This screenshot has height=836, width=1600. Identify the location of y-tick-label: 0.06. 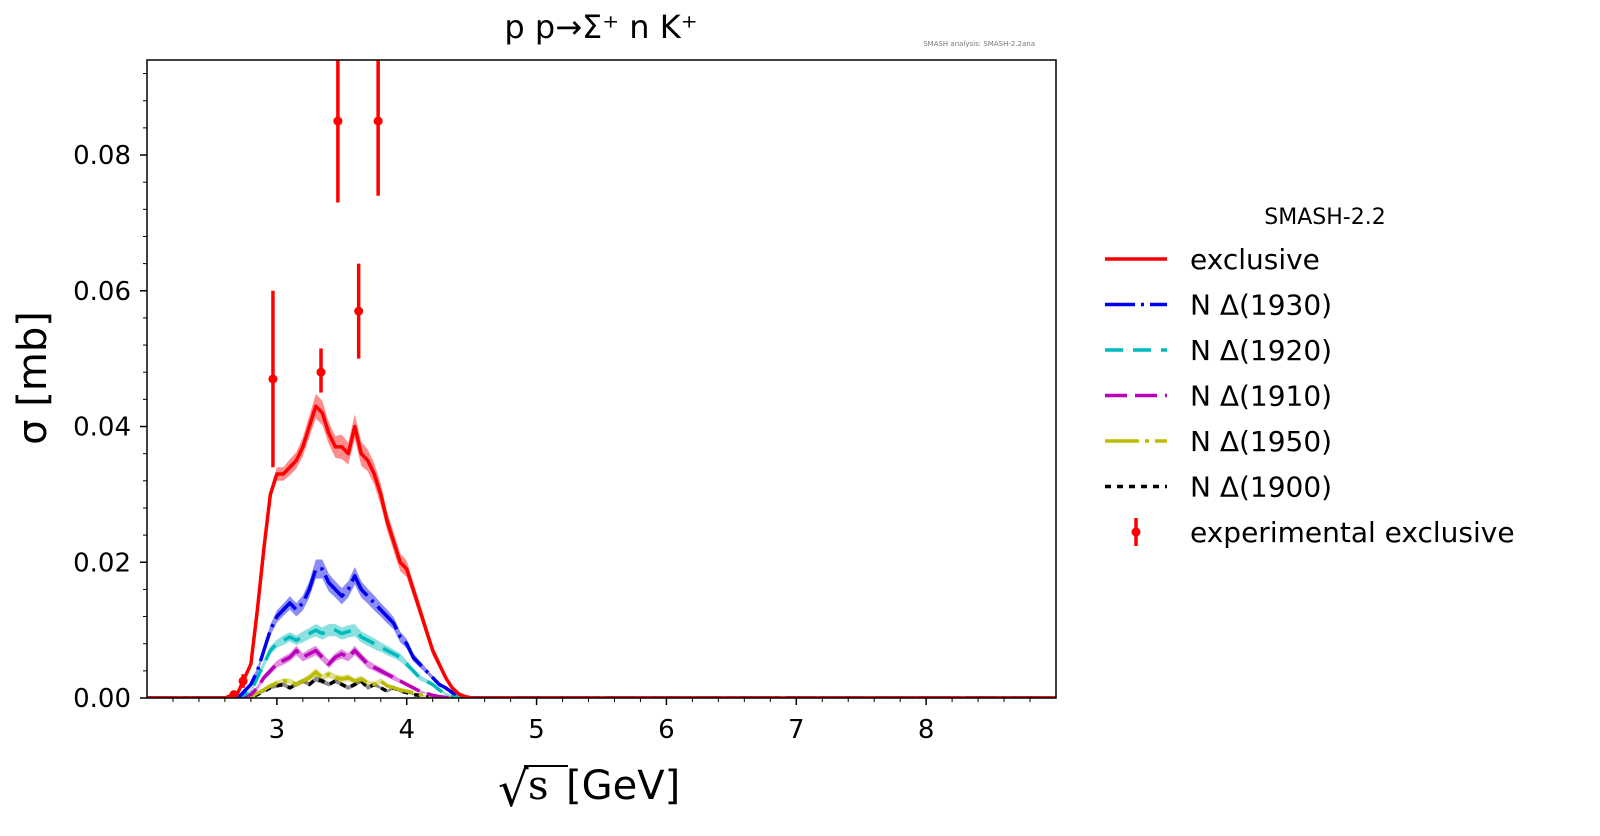
(102, 292).